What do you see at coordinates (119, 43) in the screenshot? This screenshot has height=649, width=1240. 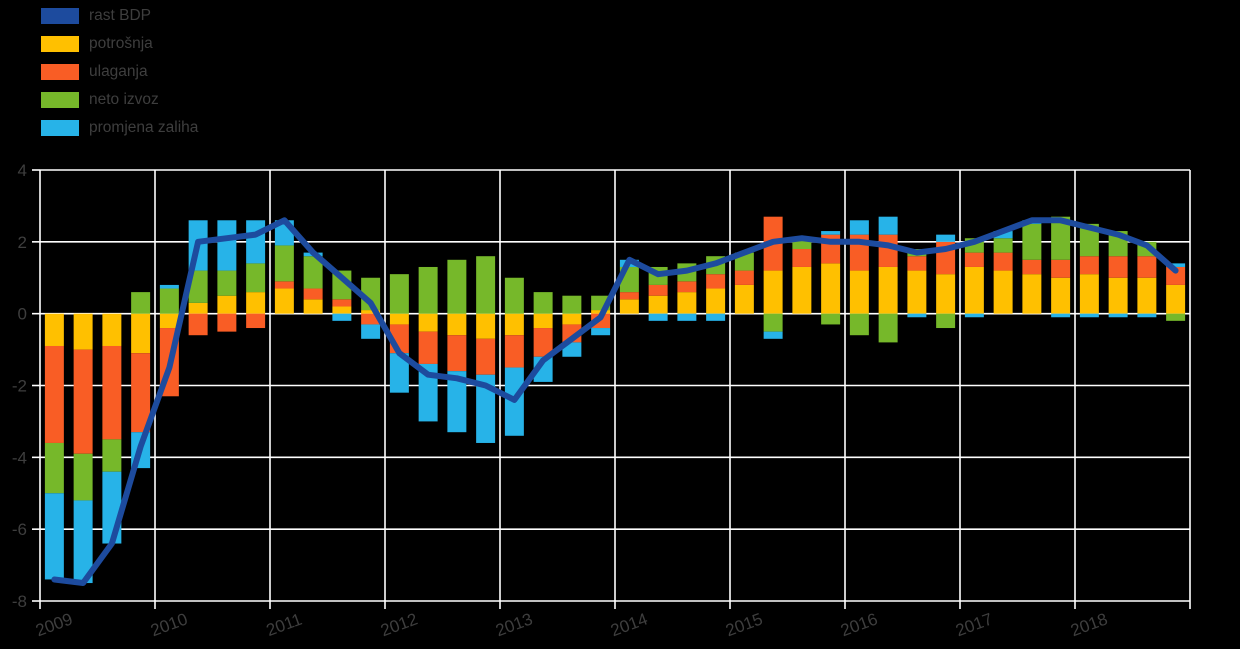 I see `legend-item-consumption: potrošnja` at bounding box center [119, 43].